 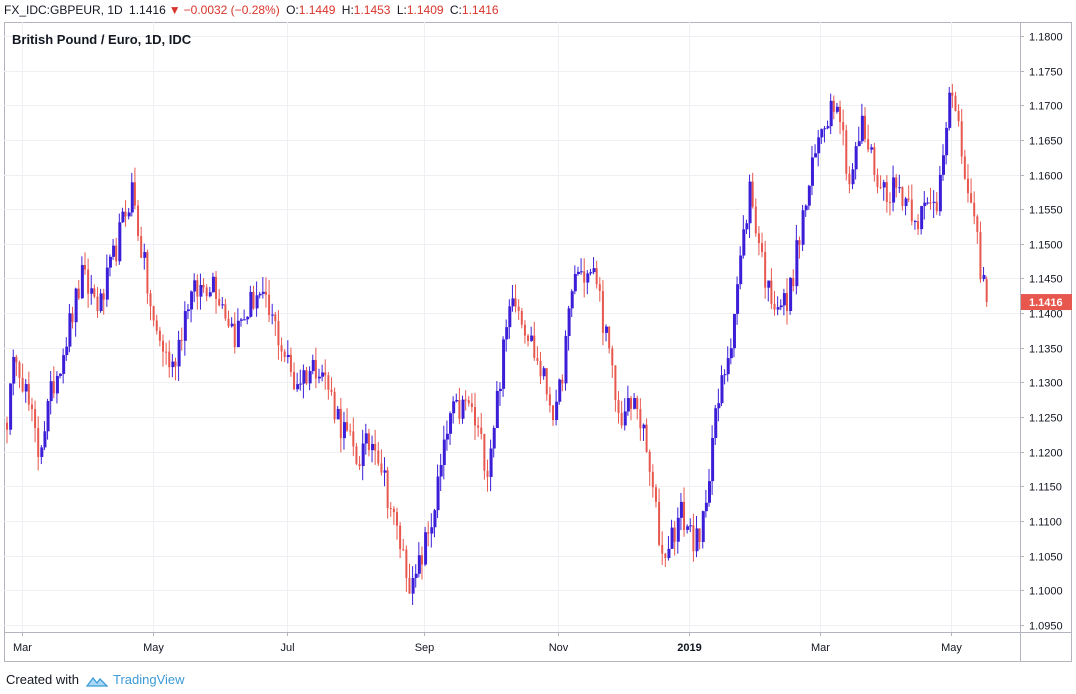 I want to click on price-tick-label: 1.1350, so click(x=1046, y=350).